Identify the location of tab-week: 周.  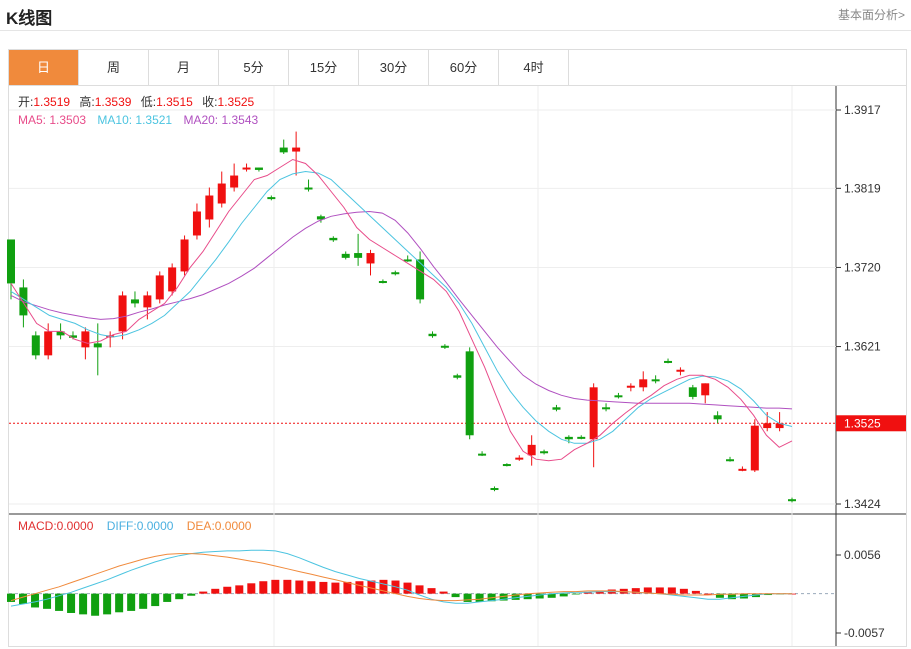
(114, 67).